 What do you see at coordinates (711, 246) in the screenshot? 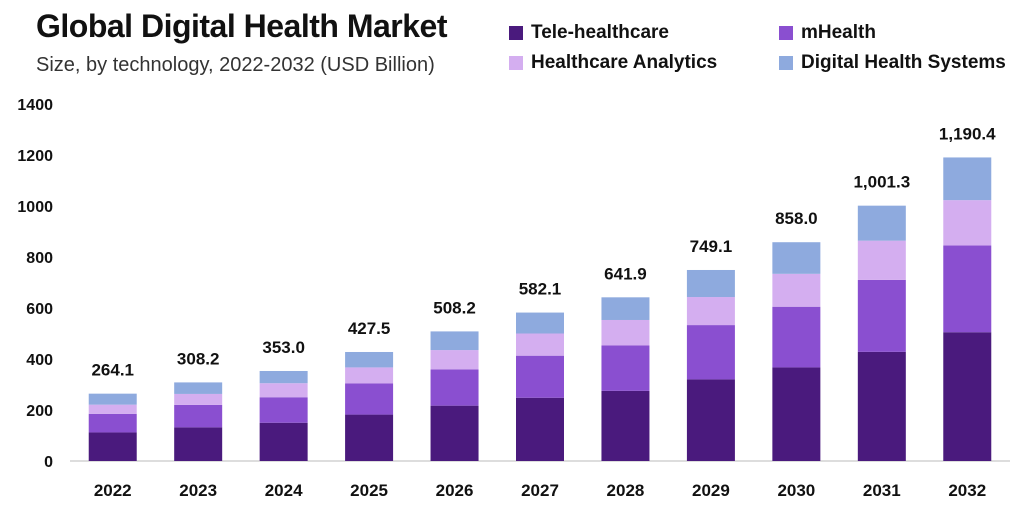
I see `bar-total-label: 749.1` at bounding box center [711, 246].